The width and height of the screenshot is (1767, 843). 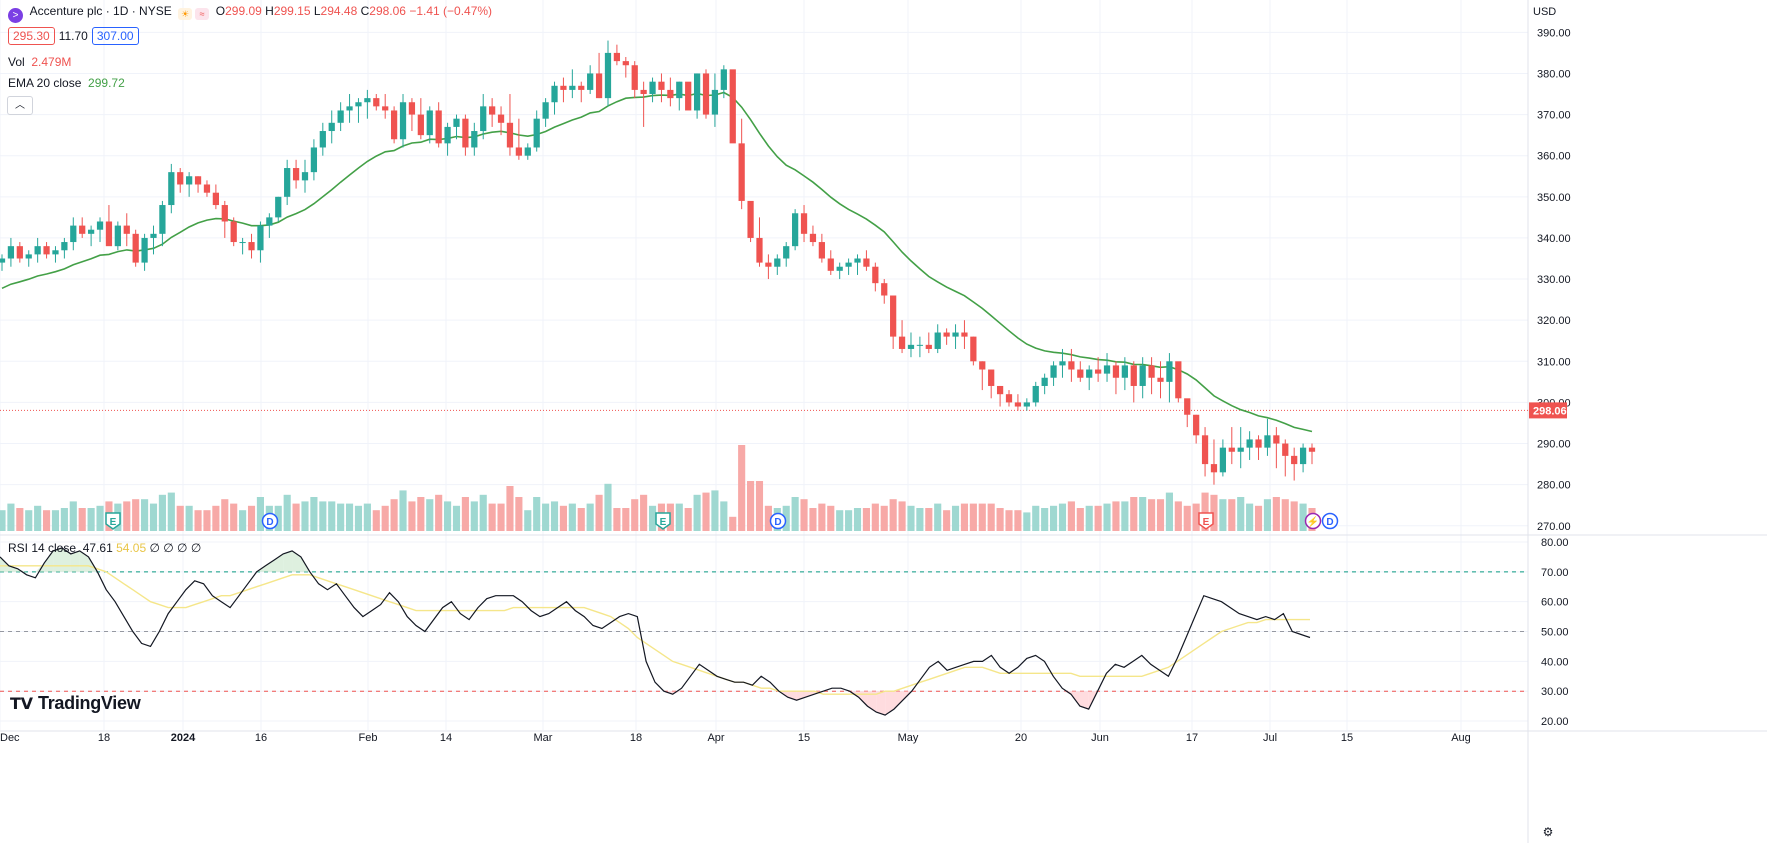 What do you see at coordinates (115, 36) in the screenshot?
I see `ask-price-box: 307.00` at bounding box center [115, 36].